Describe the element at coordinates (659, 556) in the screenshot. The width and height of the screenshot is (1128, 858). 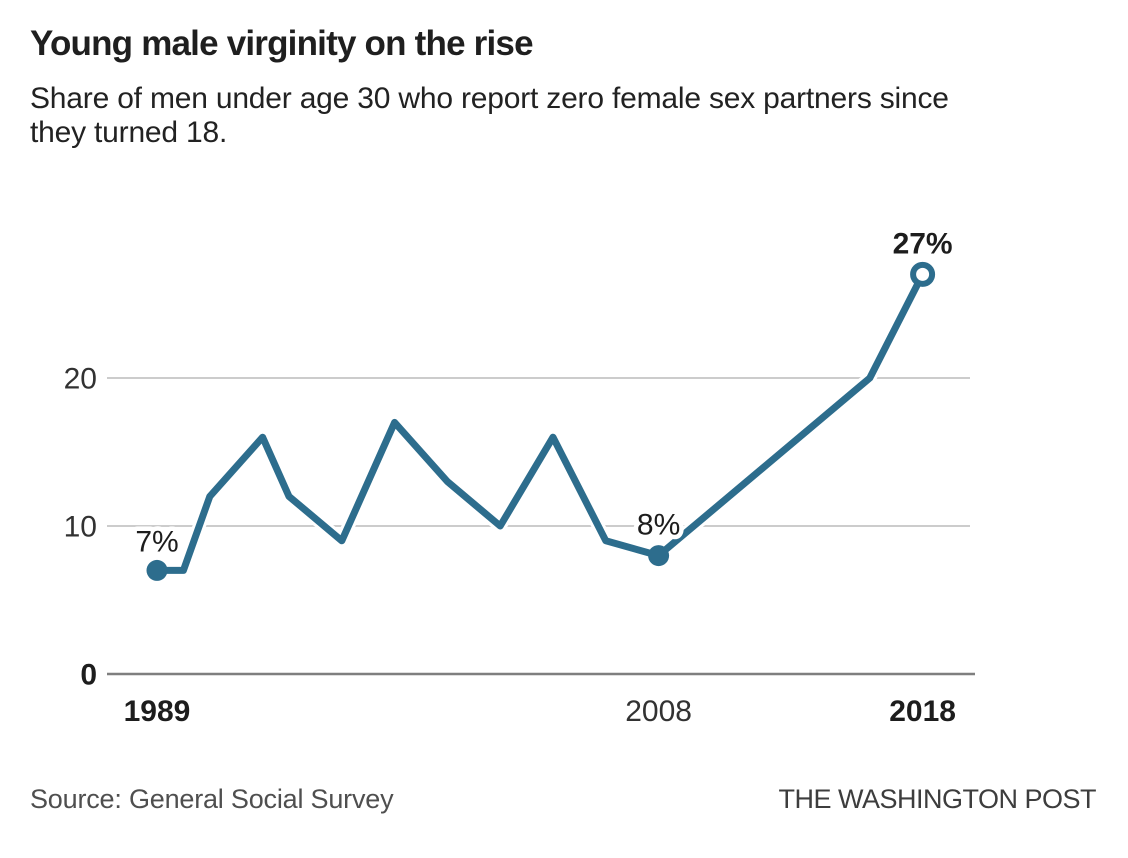
I see `data-point-2008-marker` at that location.